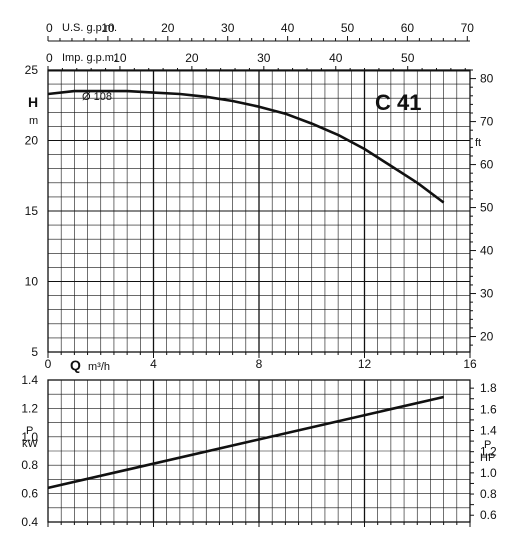 The image size is (516, 540). I want to click on head-right-unit: ft, so click(478, 143).